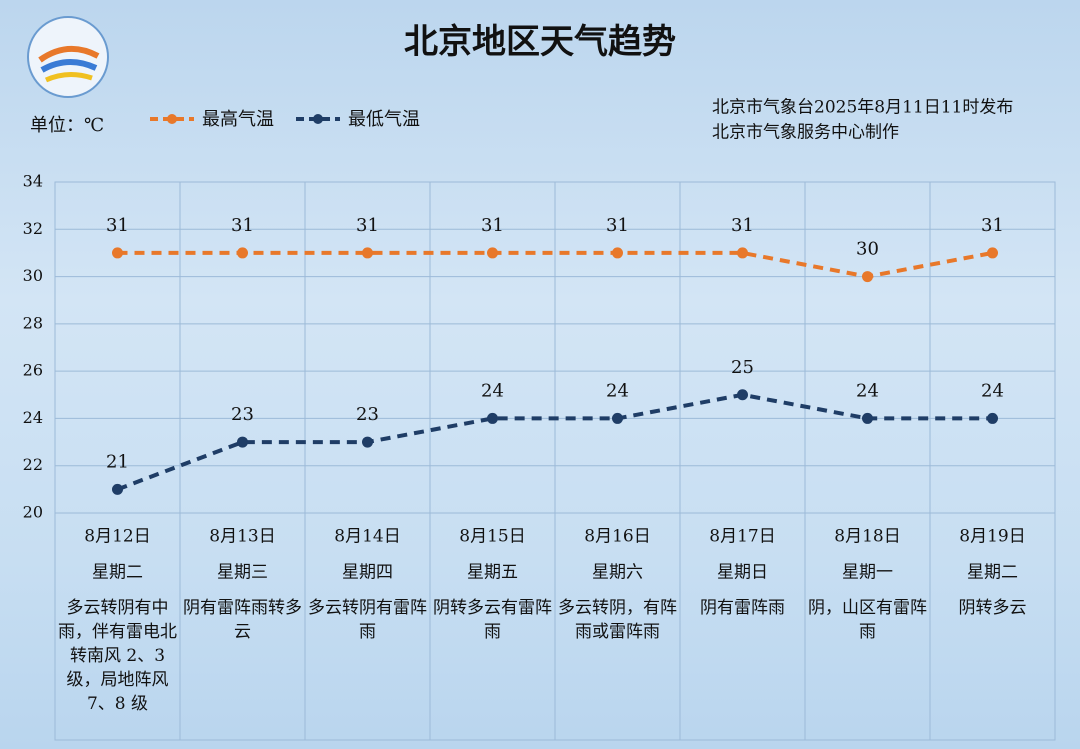  What do you see at coordinates (68, 57) in the screenshot?
I see `logo` at bounding box center [68, 57].